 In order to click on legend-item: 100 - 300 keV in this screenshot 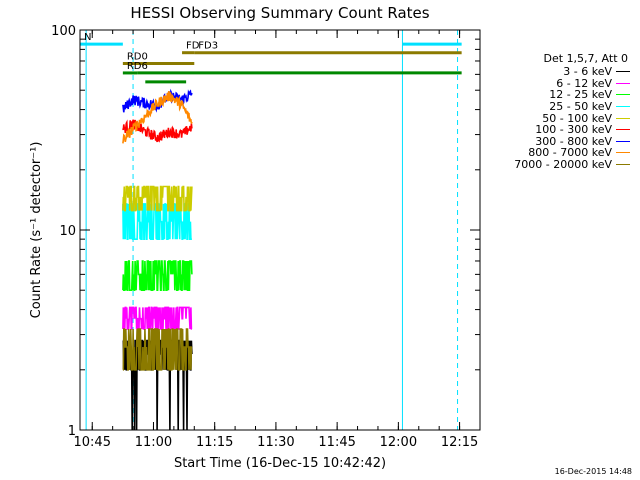, I will do `click(565, 130)`.